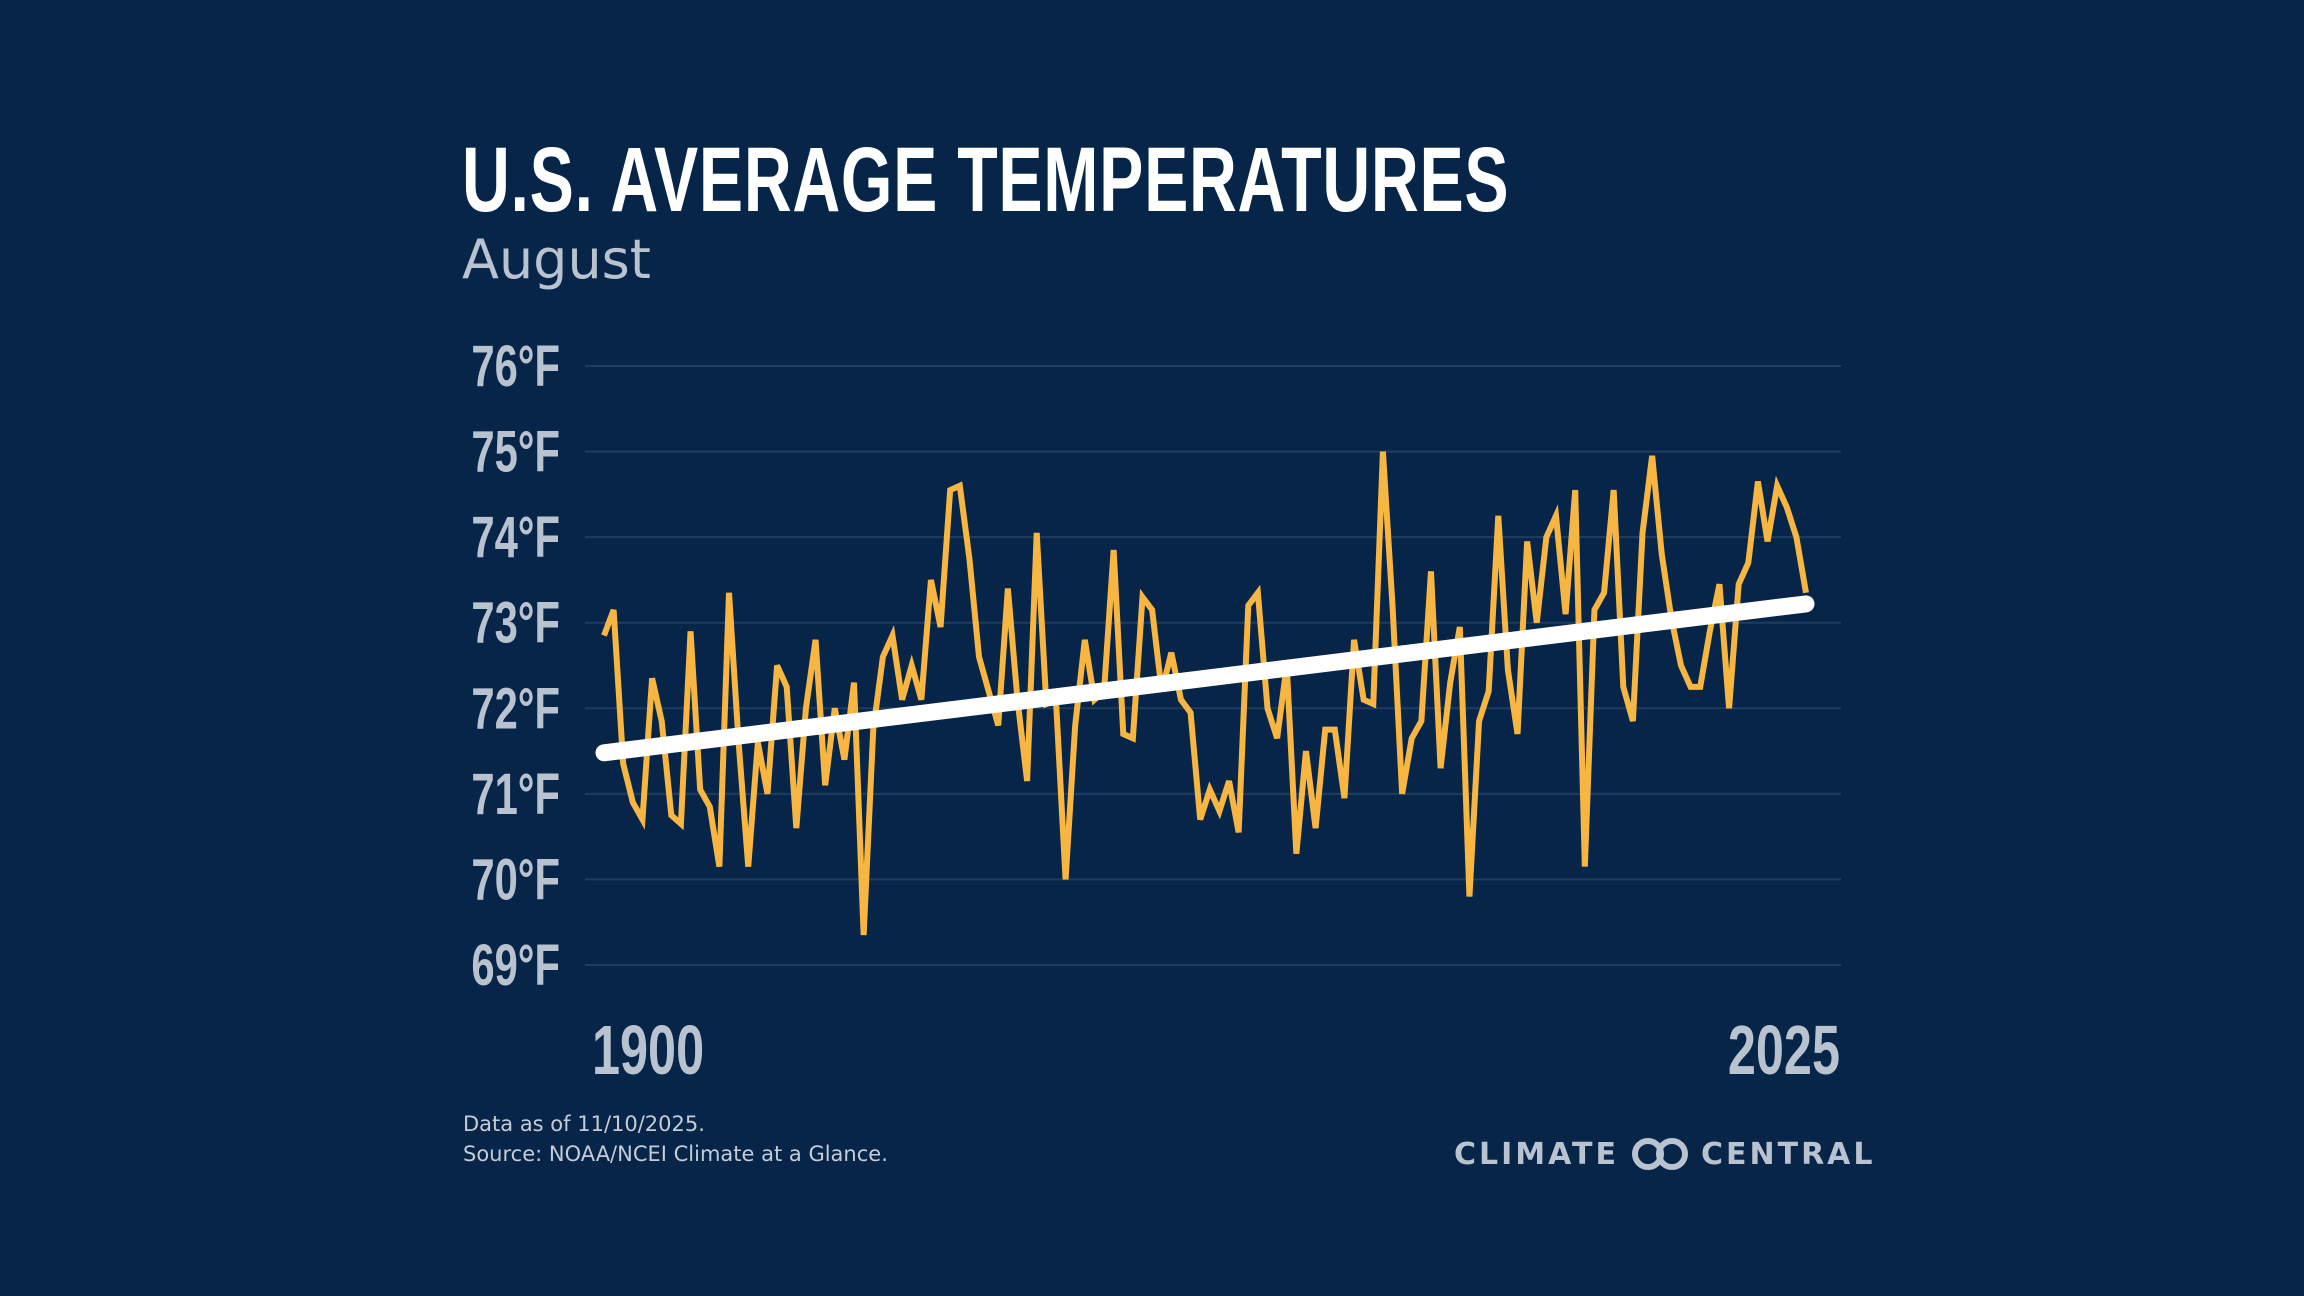 The width and height of the screenshot is (2304, 1296). Describe the element at coordinates (584, 1124) in the screenshot. I see `data-note: Data as of 11/10/2025.` at that location.